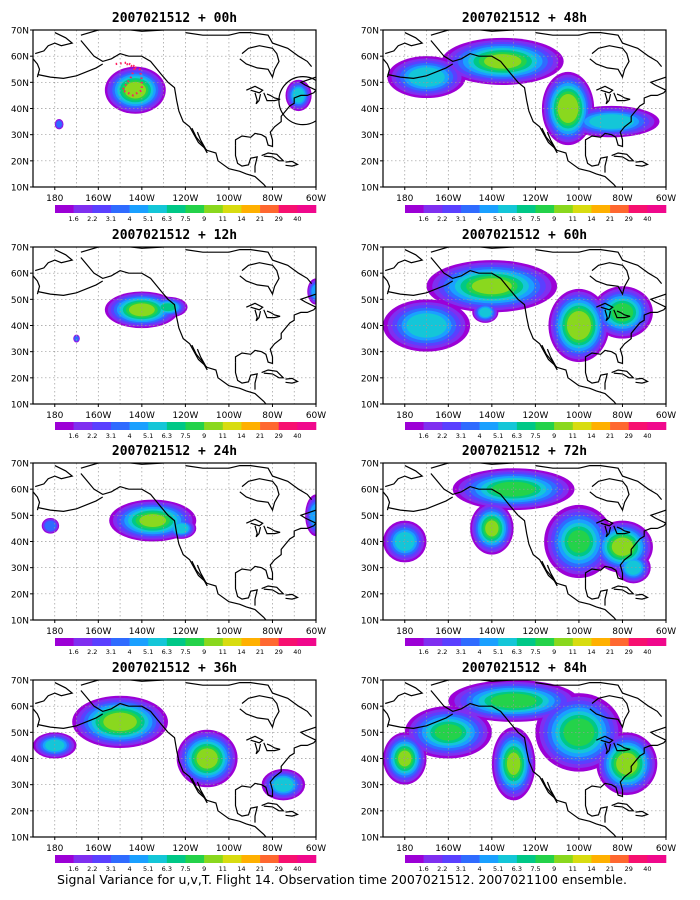 The width and height of the screenshot is (700, 900). Describe the element at coordinates (461, 436) in the screenshot. I see `colorbar-label: 3.1` at that location.